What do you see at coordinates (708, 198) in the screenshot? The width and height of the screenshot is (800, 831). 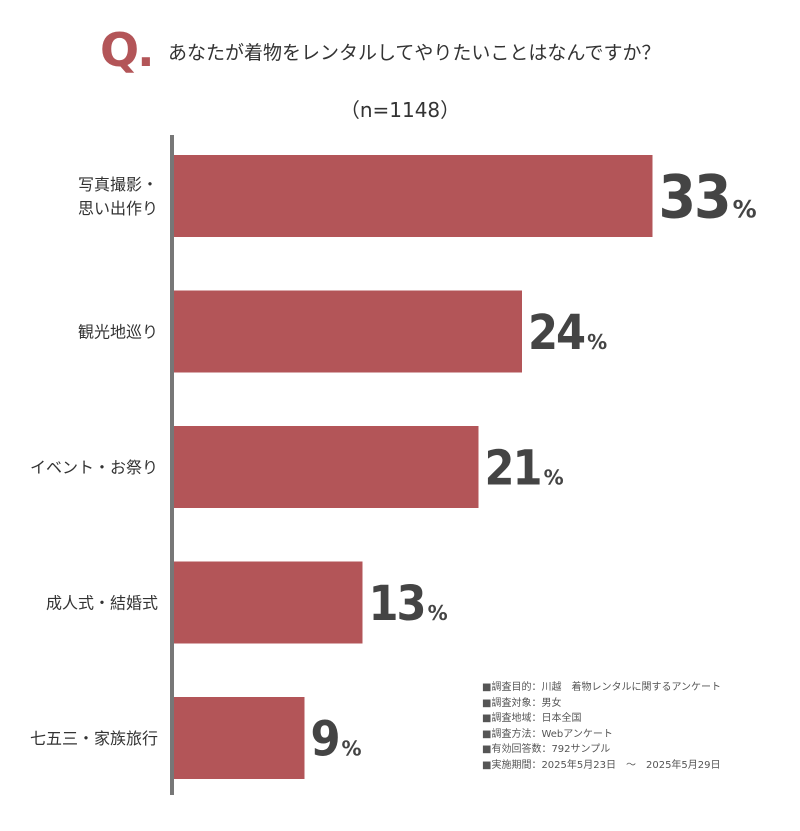 I see `value-label: 33%` at bounding box center [708, 198].